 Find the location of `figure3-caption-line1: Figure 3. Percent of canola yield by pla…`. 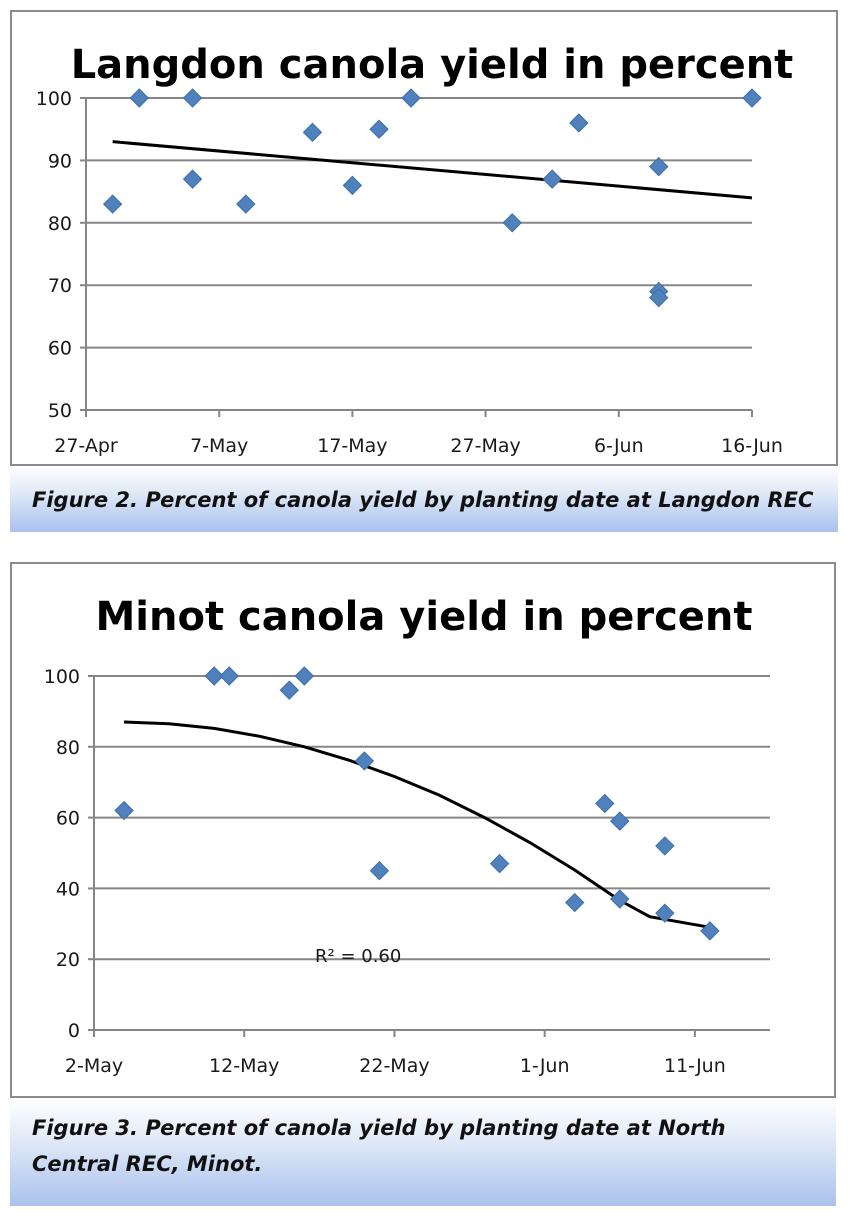

figure3-caption-line1: Figure 3. Percent of canola yield by pla… is located at coordinates (379, 1128).